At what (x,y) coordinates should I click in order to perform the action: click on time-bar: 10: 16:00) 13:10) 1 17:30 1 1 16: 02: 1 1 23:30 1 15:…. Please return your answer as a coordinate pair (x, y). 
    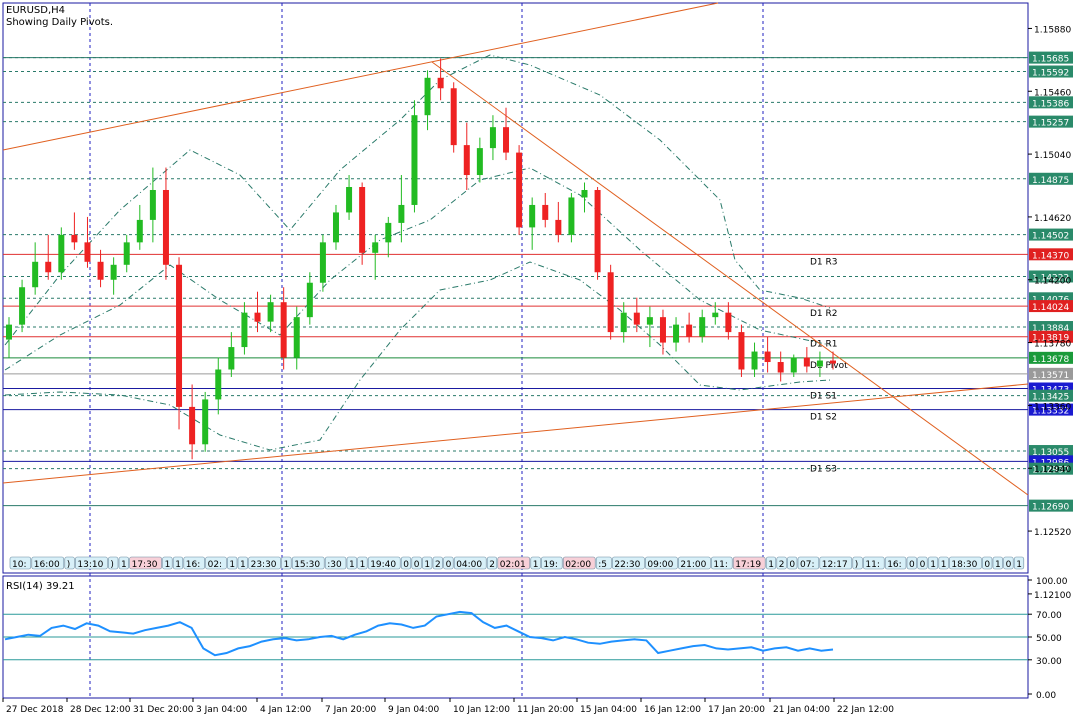
    Looking at the image, I should click on (517, 563).